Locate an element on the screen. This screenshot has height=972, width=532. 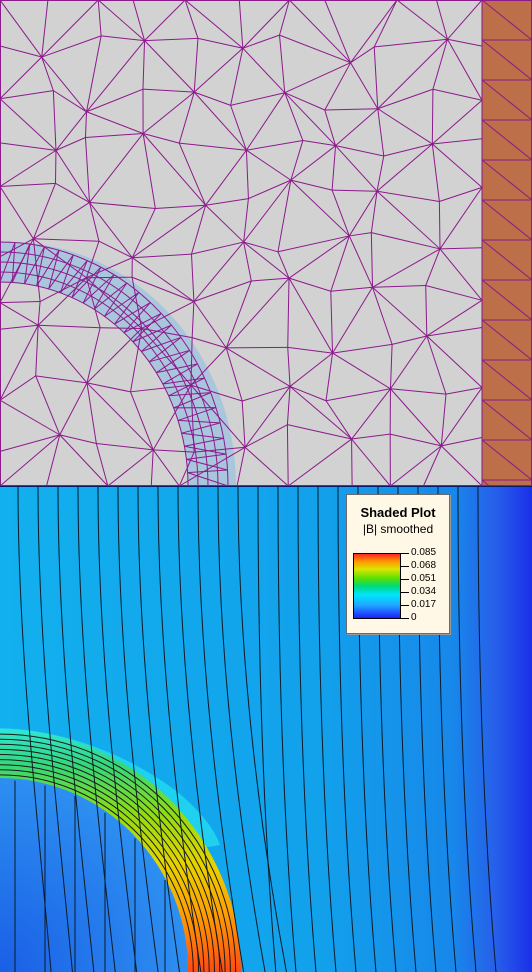
legend-tick-label: 0.068 is located at coordinates (424, 565).